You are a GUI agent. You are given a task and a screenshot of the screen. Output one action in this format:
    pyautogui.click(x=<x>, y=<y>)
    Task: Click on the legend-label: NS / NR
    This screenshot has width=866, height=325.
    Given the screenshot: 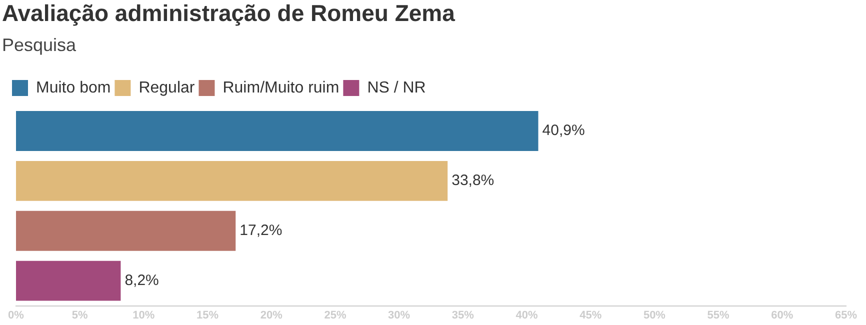 What is the action you would take?
    pyautogui.click(x=396, y=87)
    